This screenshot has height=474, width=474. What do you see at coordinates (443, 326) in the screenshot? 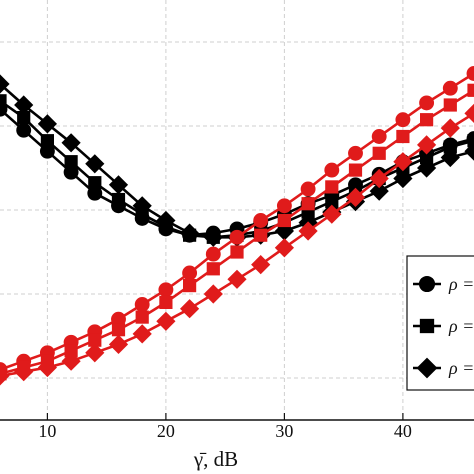
I see `legend-entry-square: ρ =` at bounding box center [443, 326].